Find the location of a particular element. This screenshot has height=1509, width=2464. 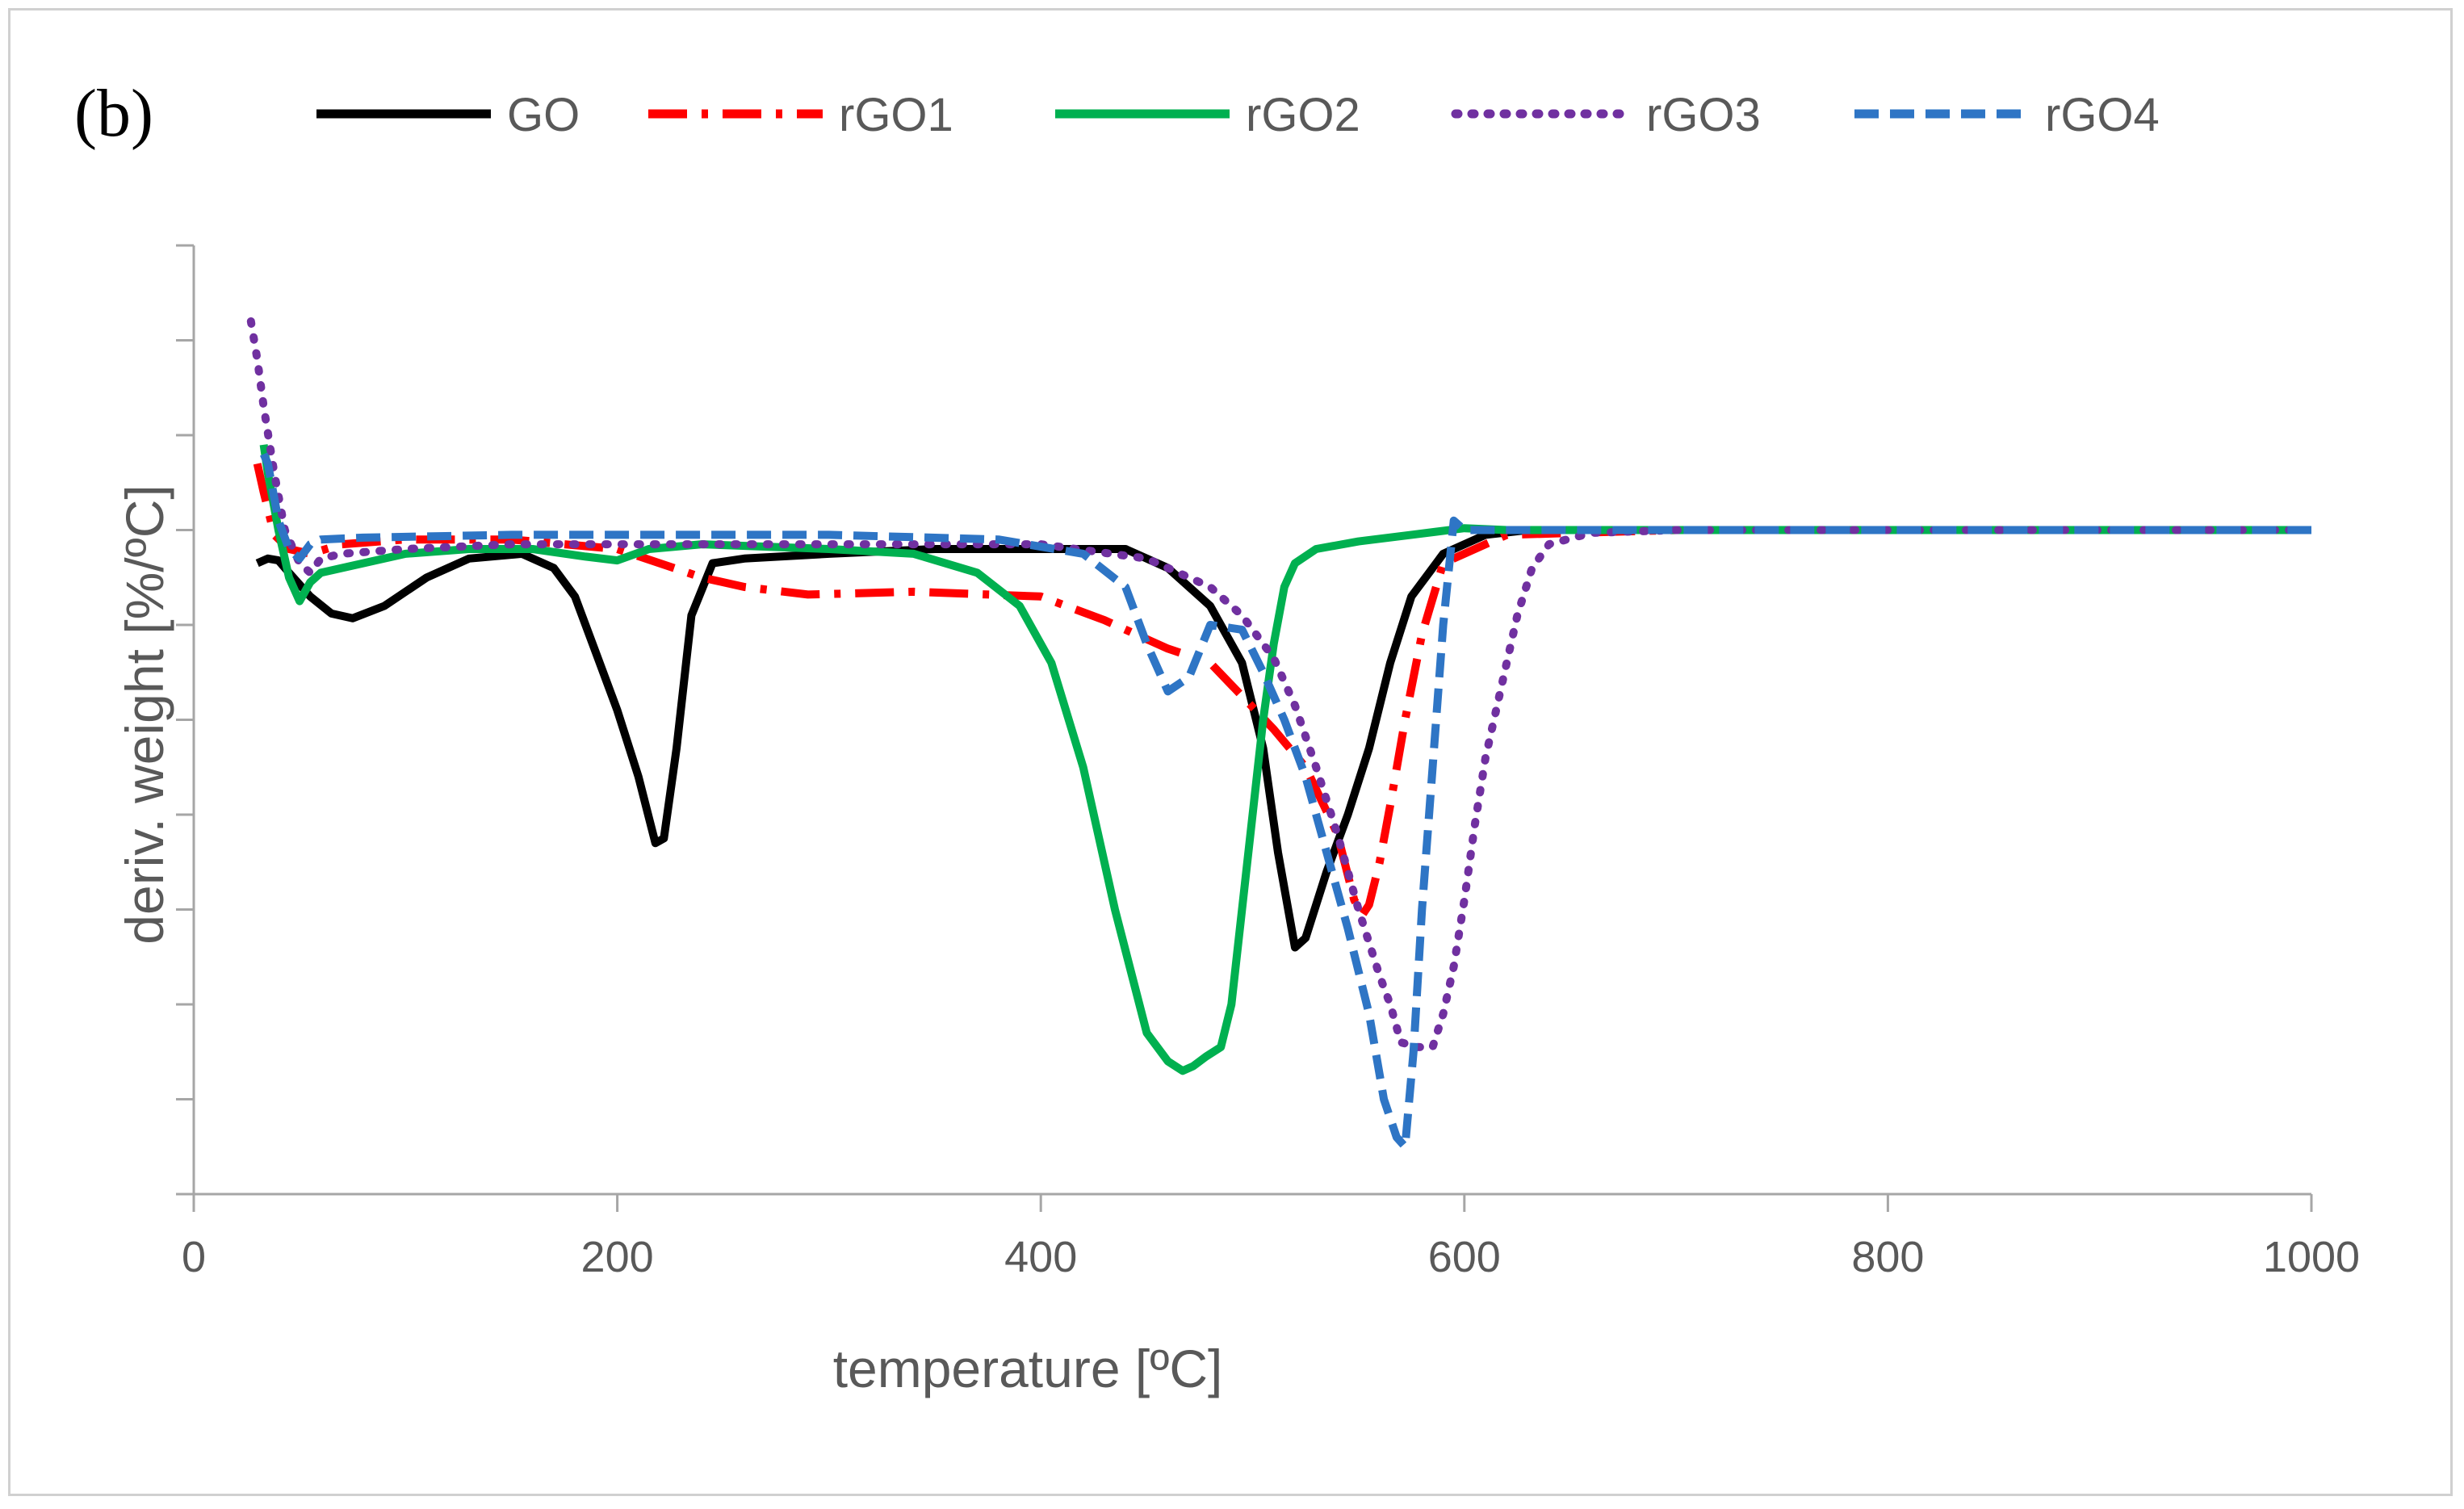

x-axis-title: temperature [ºC] is located at coordinates (1028, 1368).